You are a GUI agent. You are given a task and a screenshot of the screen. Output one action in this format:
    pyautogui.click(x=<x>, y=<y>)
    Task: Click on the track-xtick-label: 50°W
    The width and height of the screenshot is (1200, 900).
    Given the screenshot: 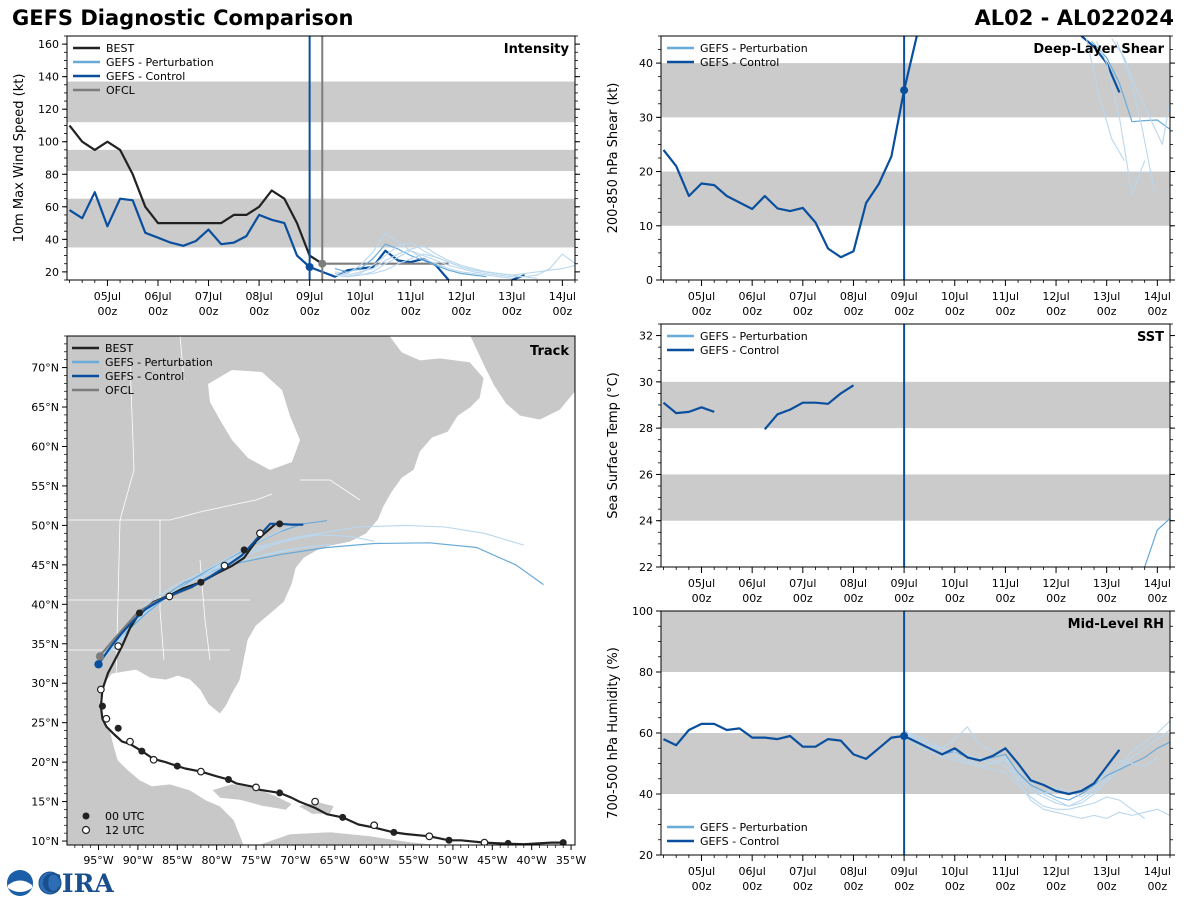 What is the action you would take?
    pyautogui.click(x=453, y=860)
    